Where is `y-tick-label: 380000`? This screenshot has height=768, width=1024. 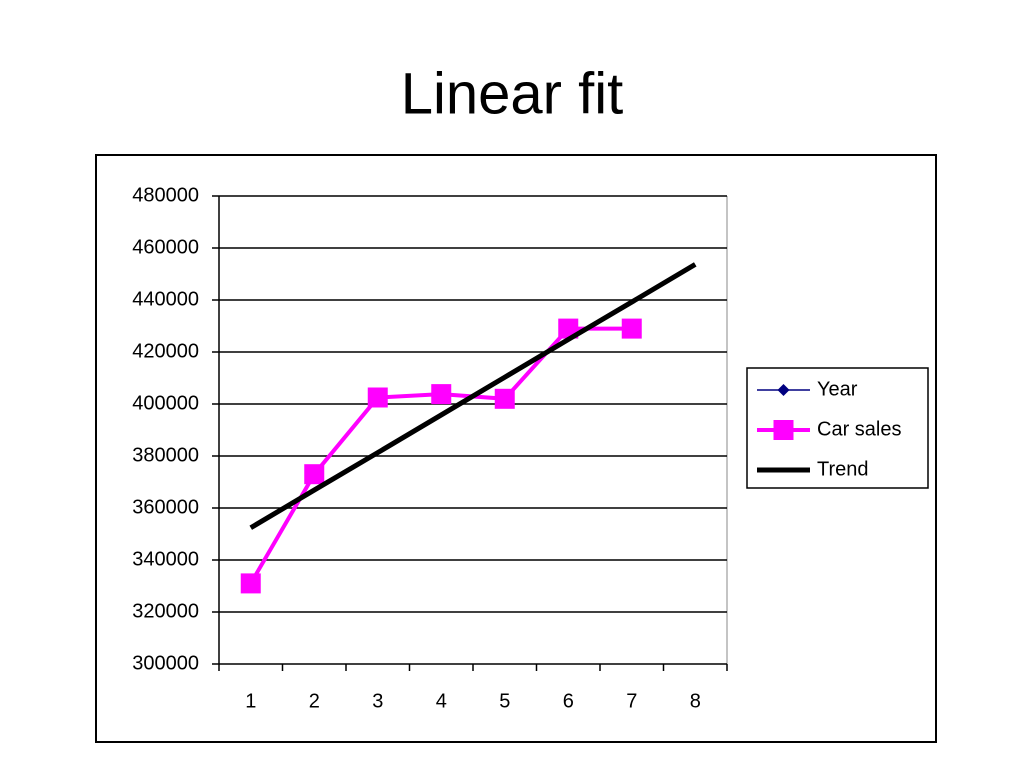 y-tick-label: 380000 is located at coordinates (165, 455).